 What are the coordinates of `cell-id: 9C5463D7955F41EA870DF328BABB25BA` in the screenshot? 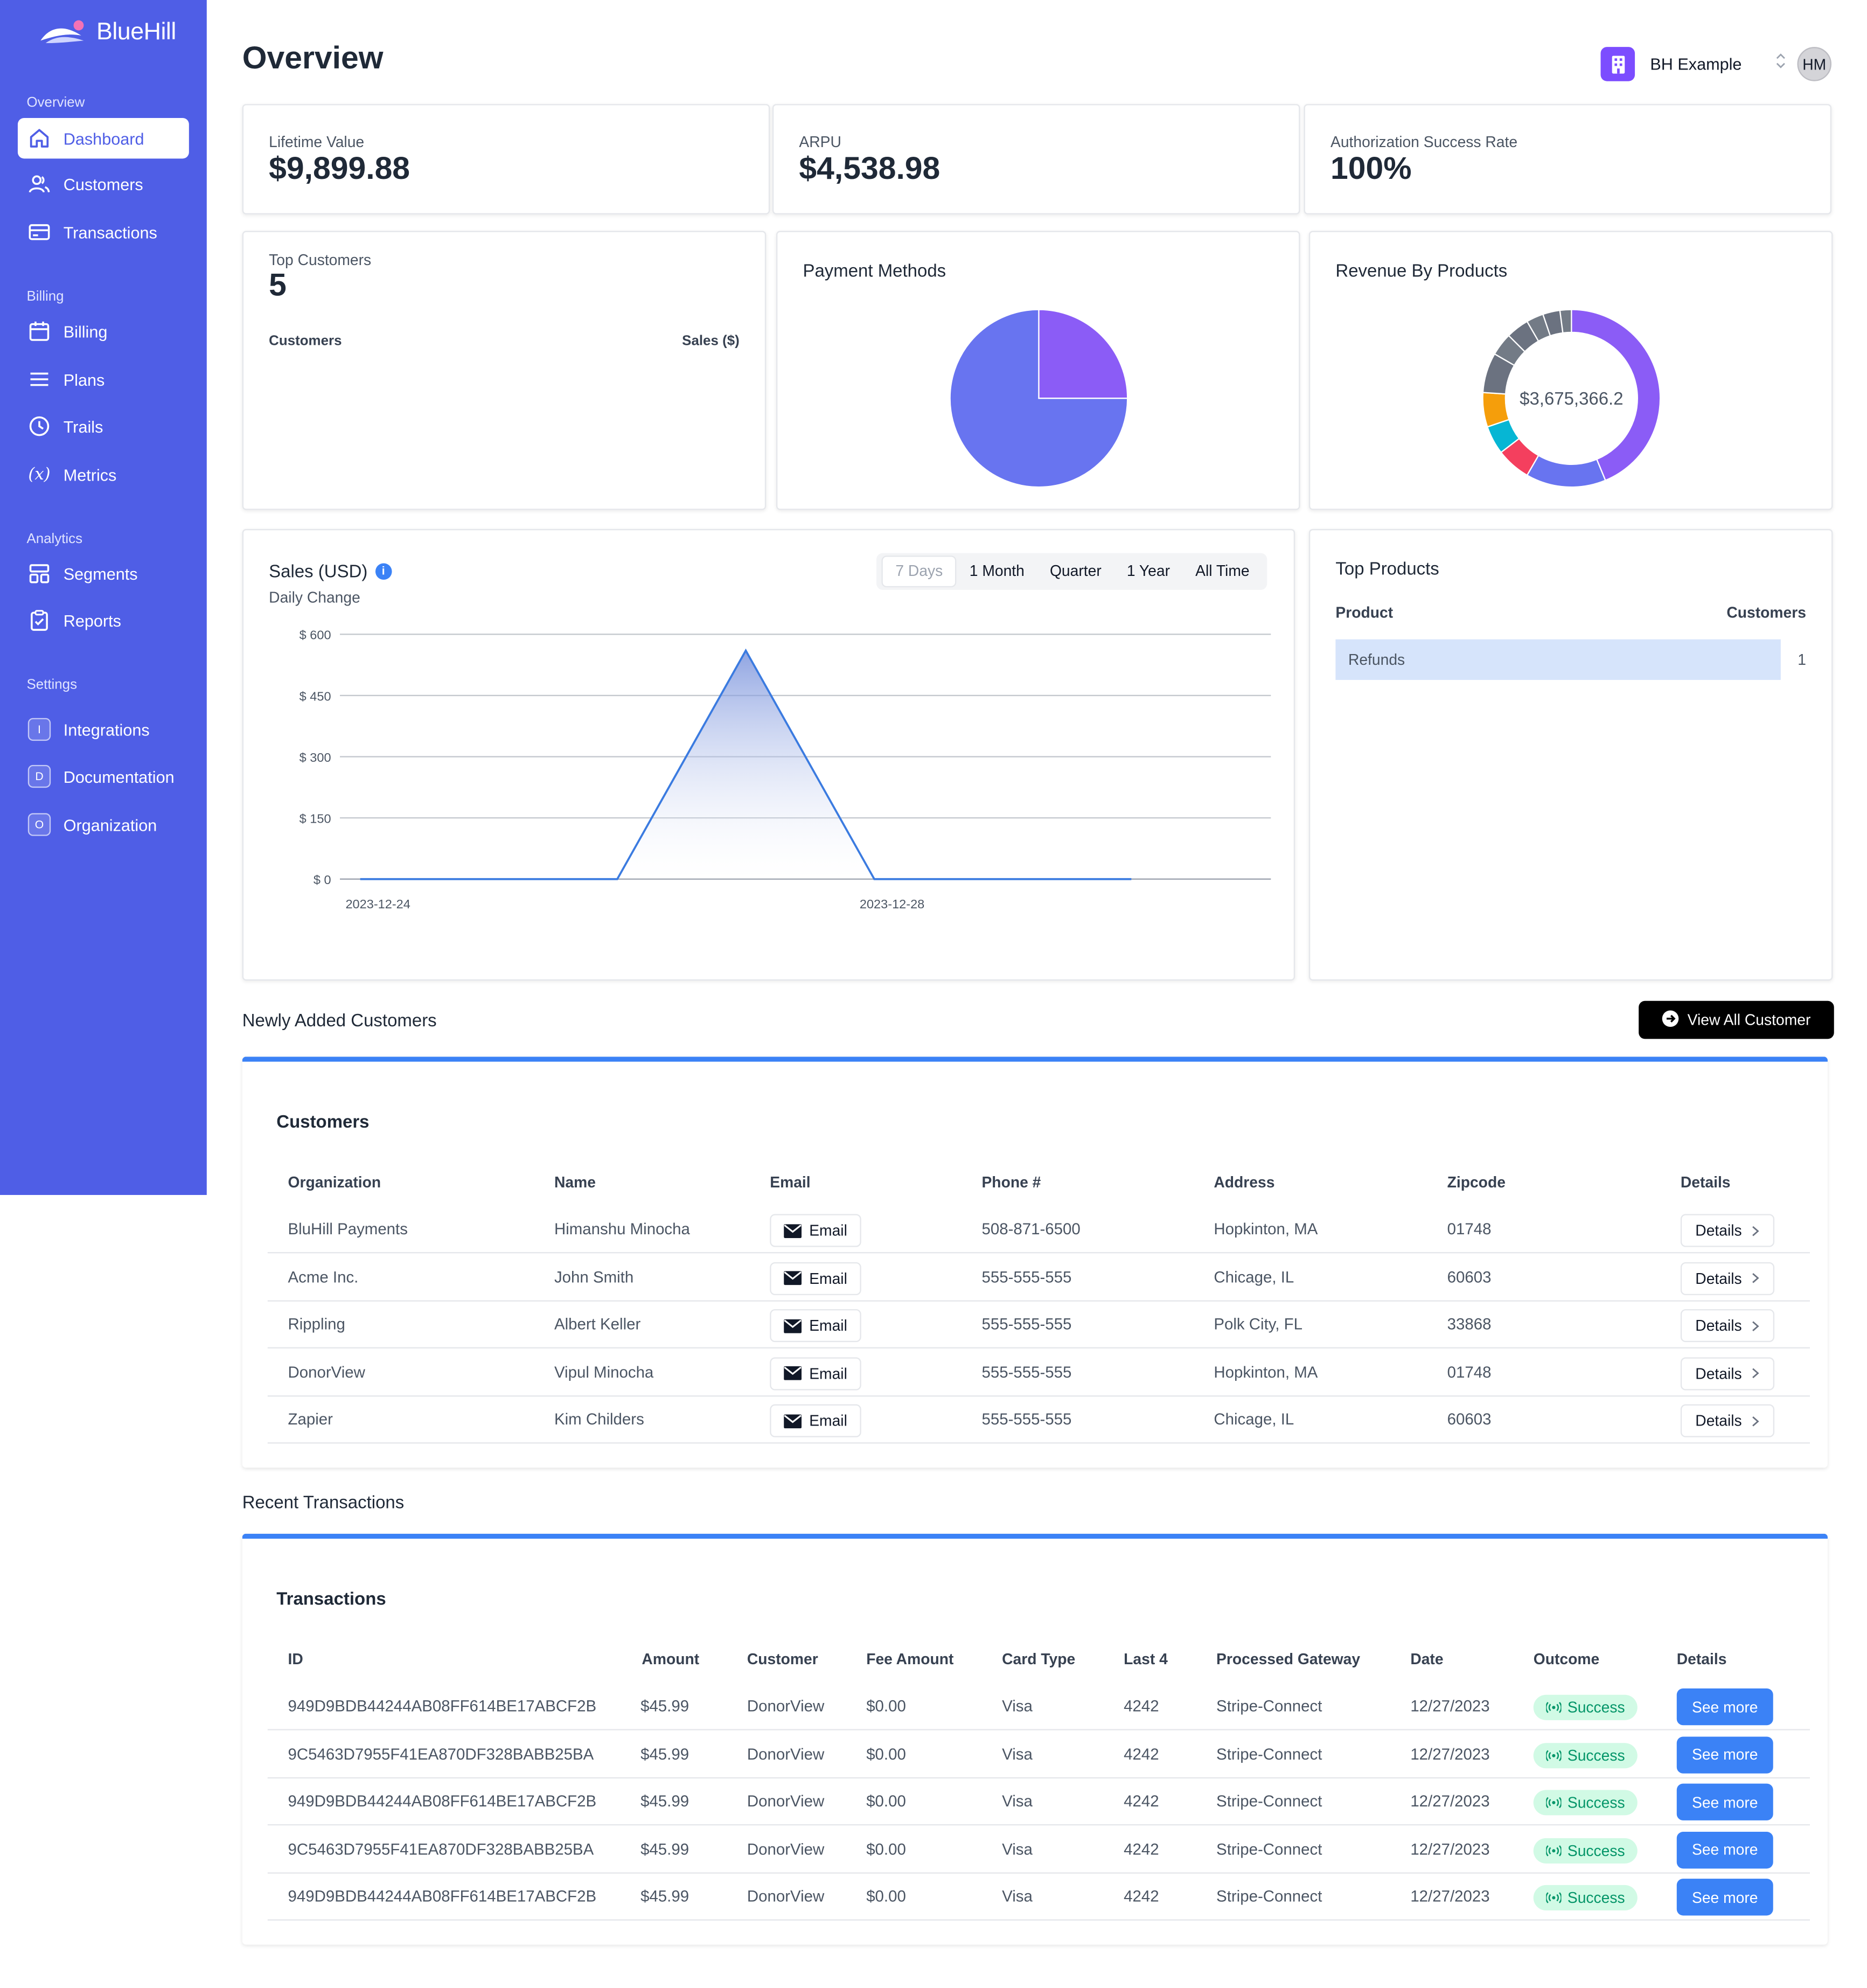 It's located at (441, 1753).